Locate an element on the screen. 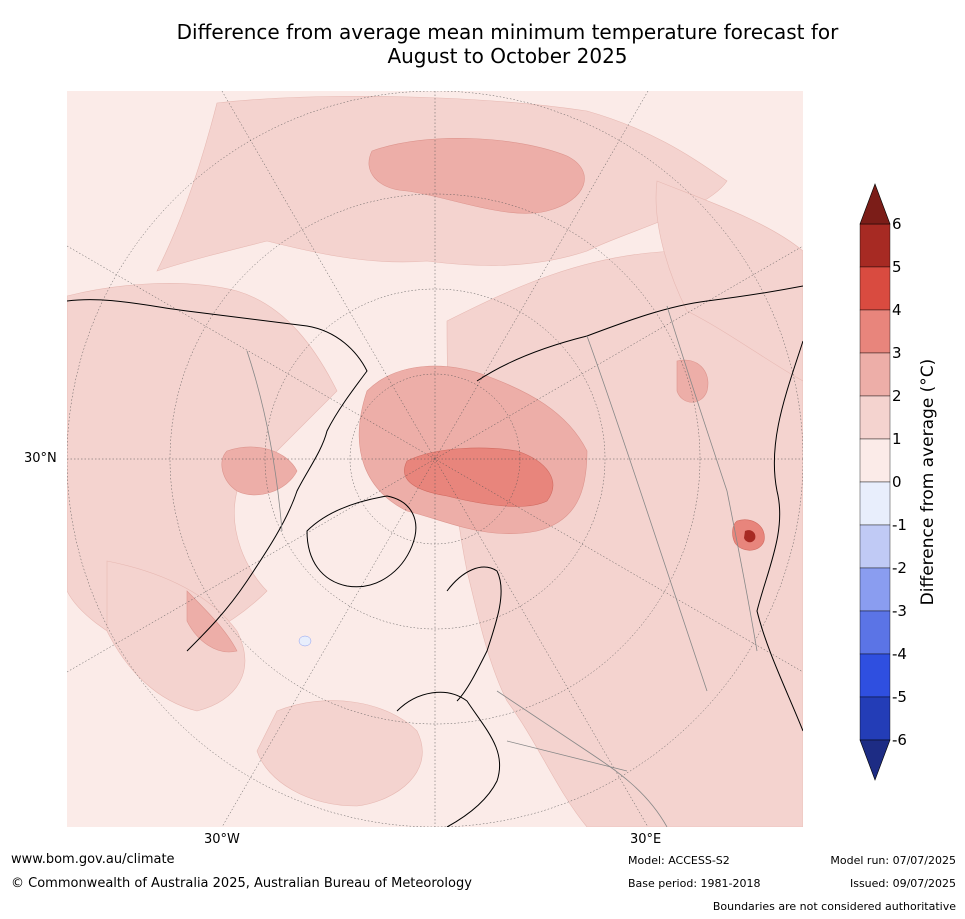 The width and height of the screenshot is (965, 919). colorbar-bins is located at coordinates (875, 482).